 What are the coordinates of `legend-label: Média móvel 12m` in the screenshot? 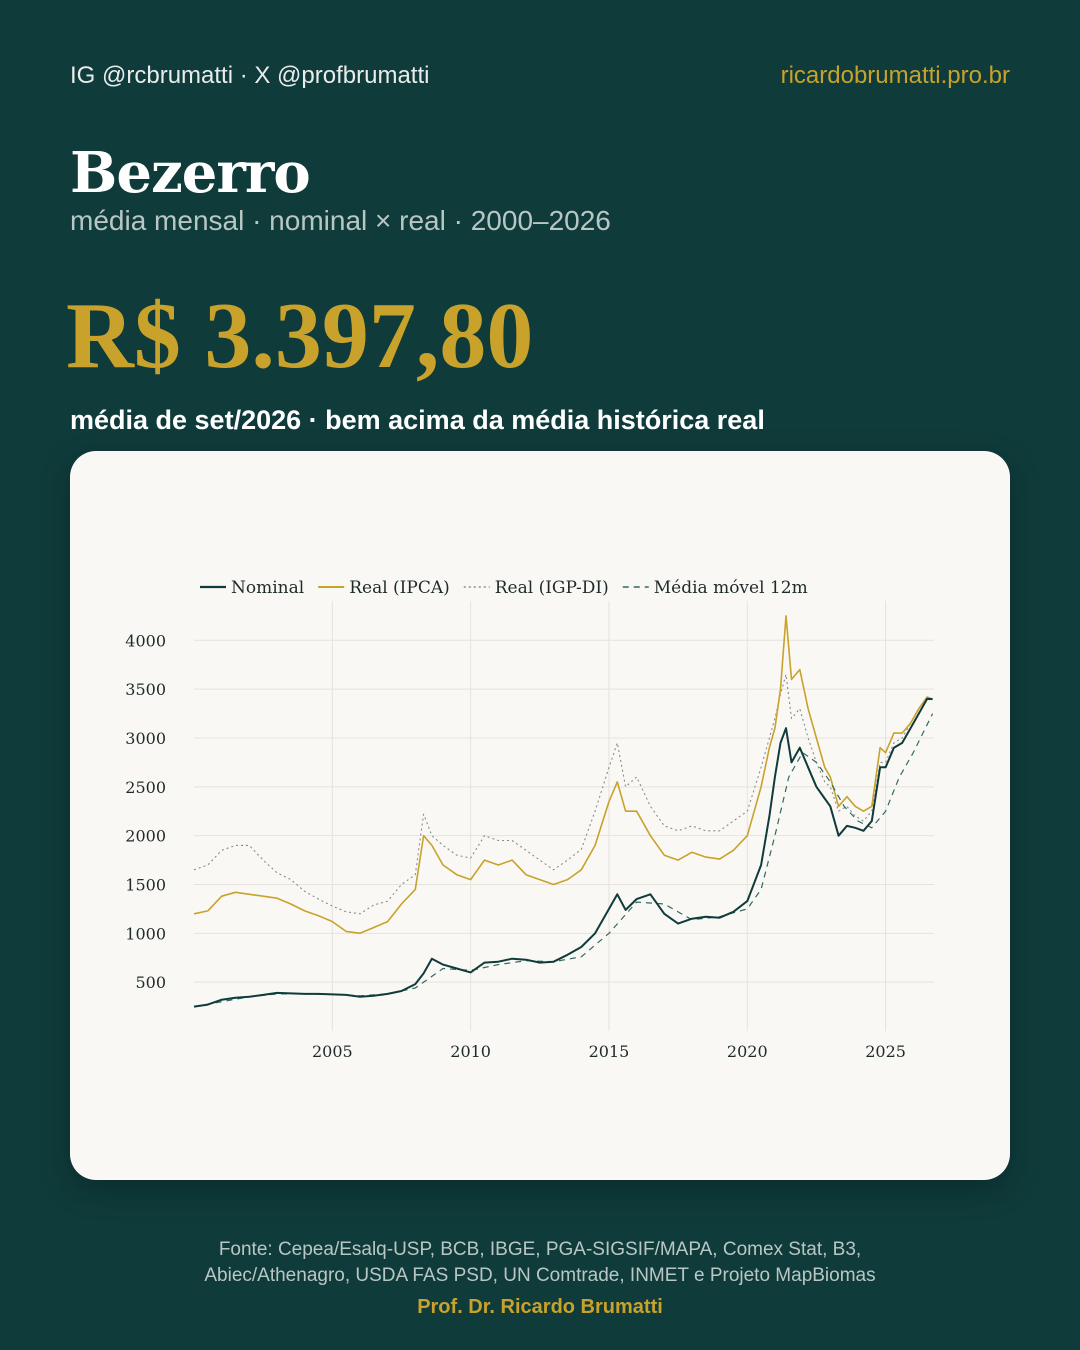 It's located at (731, 588).